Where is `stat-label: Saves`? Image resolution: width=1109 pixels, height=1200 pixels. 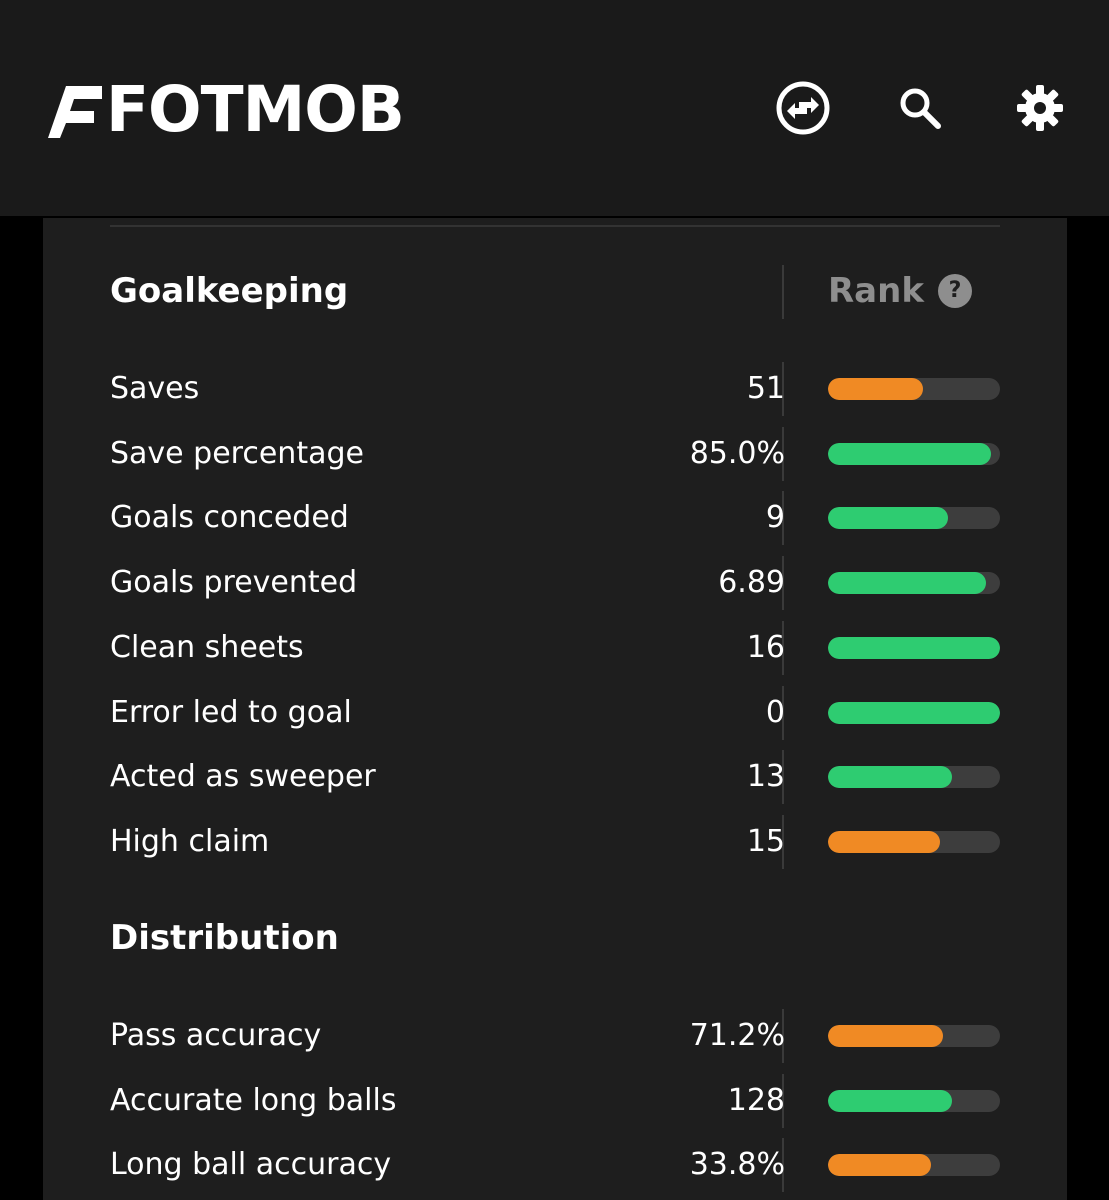
stat-label: Saves is located at coordinates (155, 388).